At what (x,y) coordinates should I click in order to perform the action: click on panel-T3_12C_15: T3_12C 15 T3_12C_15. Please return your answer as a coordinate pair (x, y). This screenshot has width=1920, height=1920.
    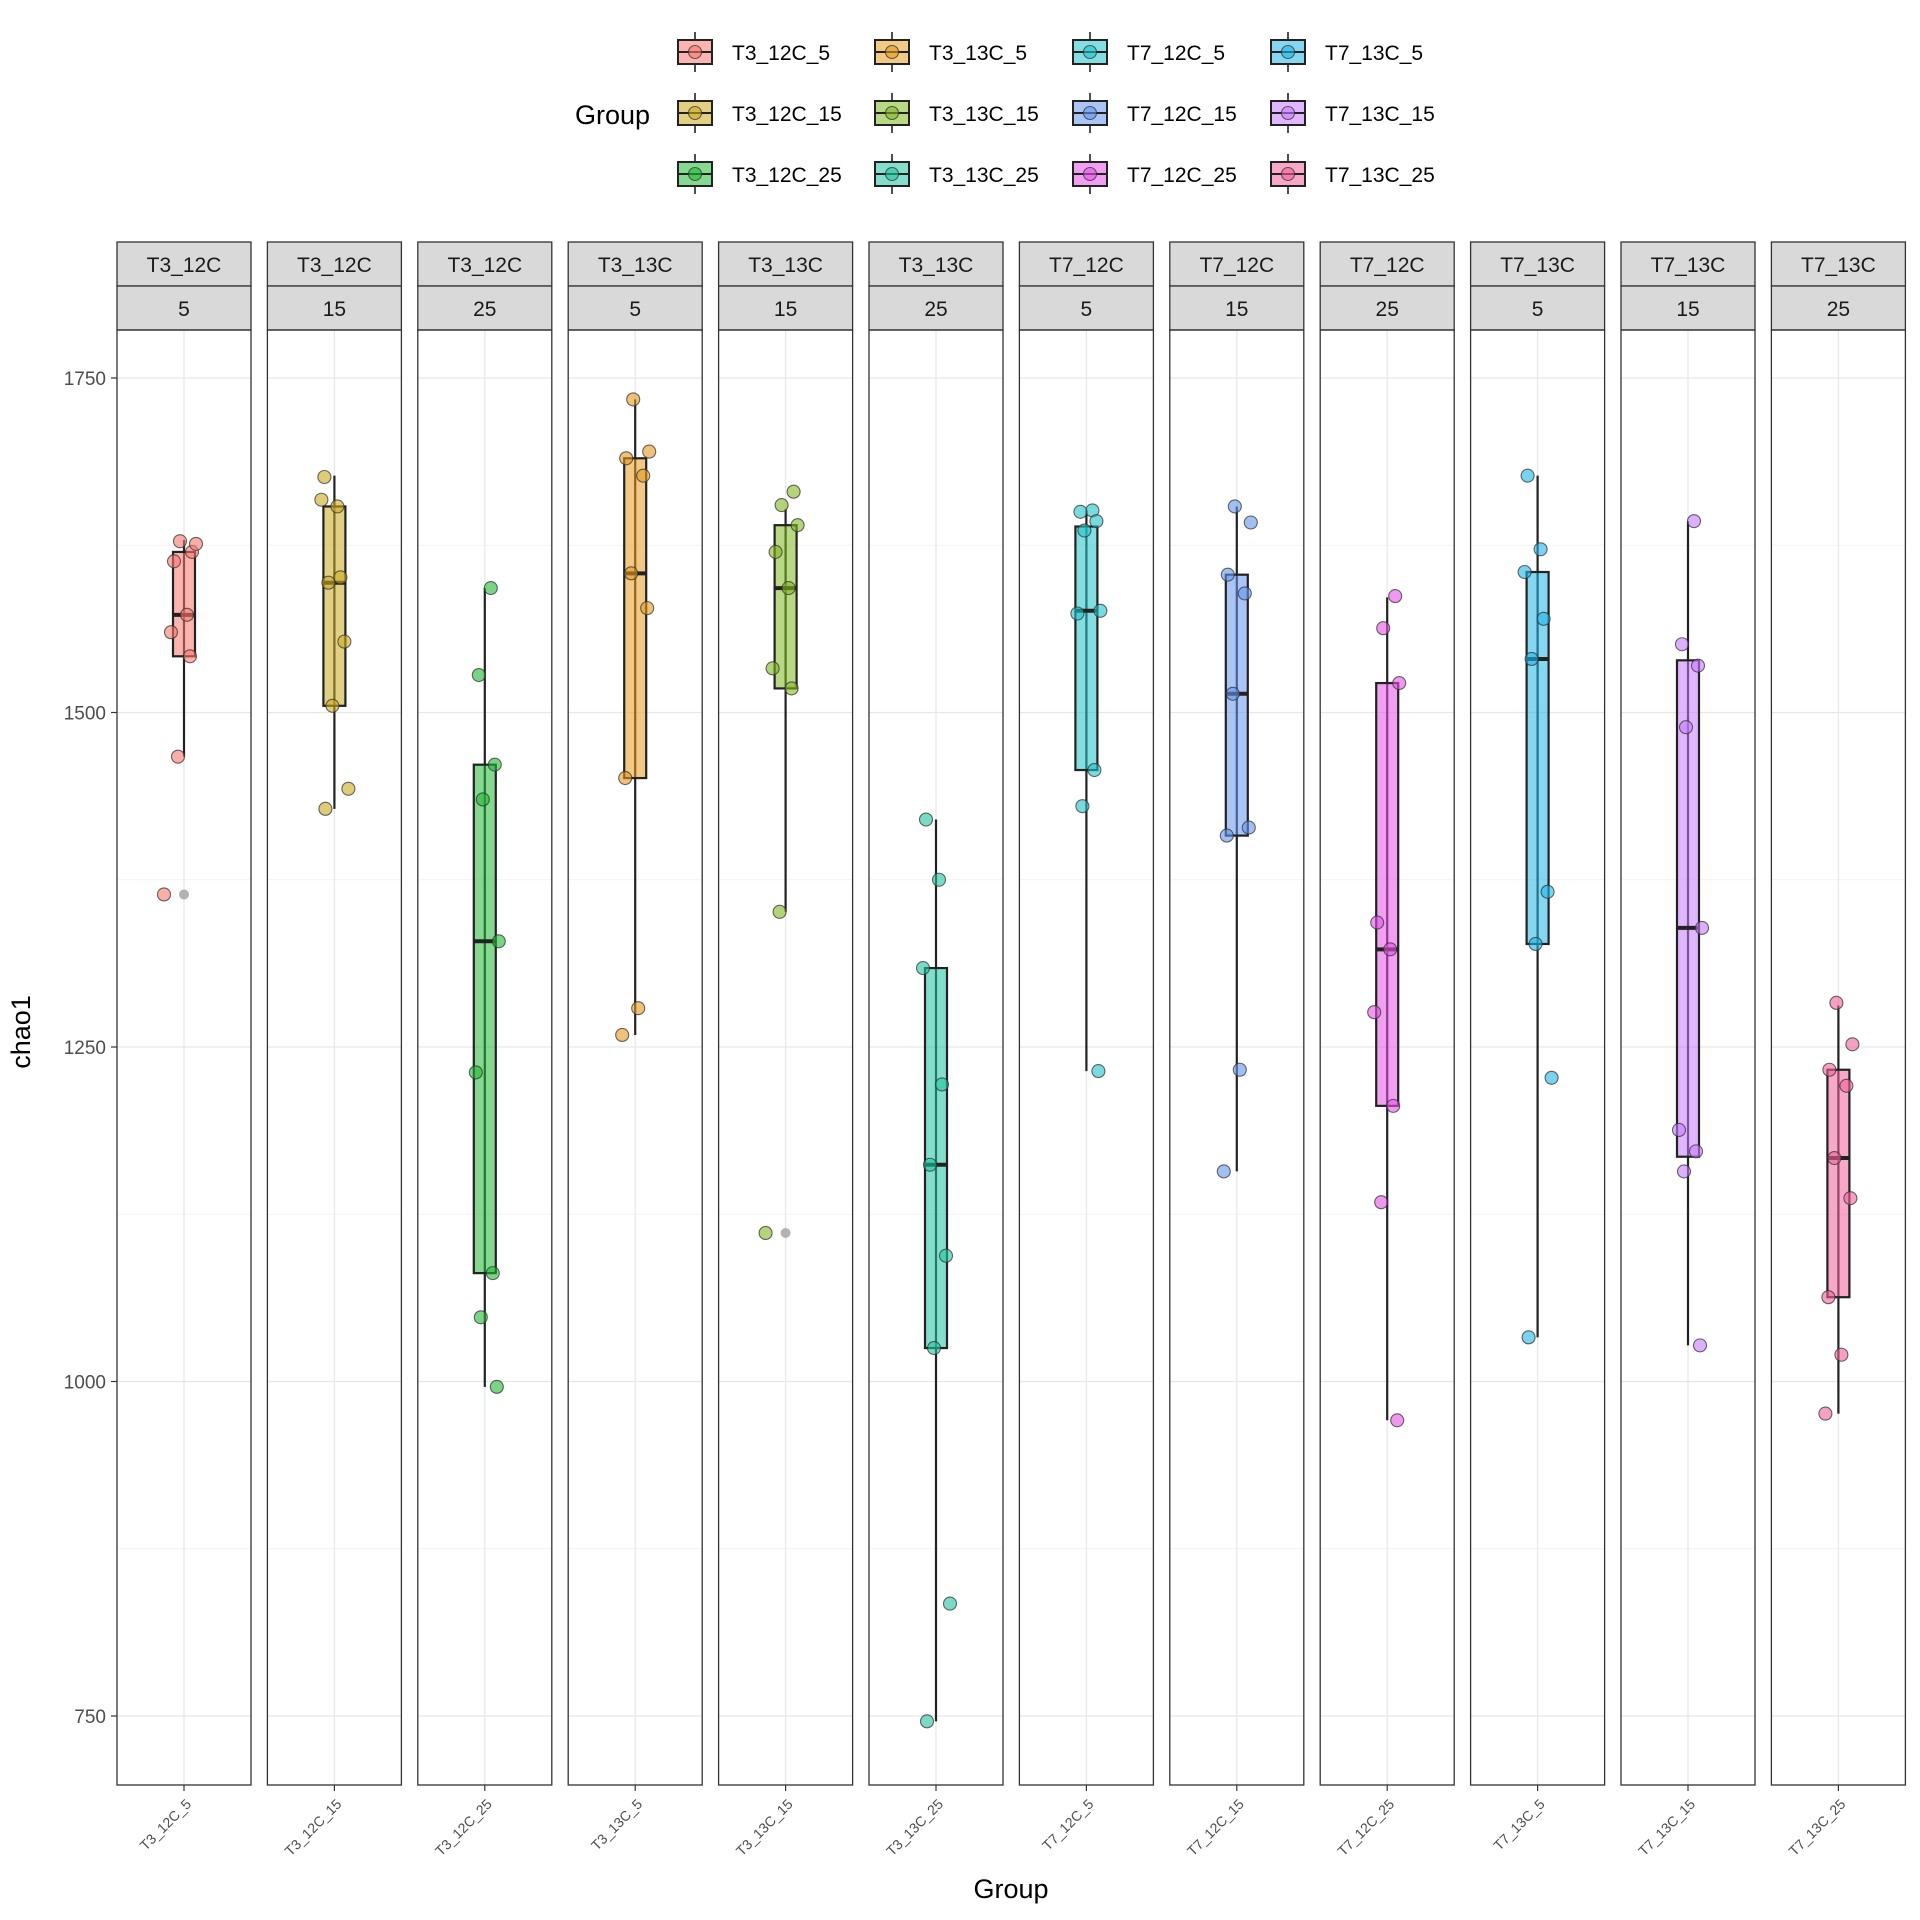
    Looking at the image, I should click on (334, 1050).